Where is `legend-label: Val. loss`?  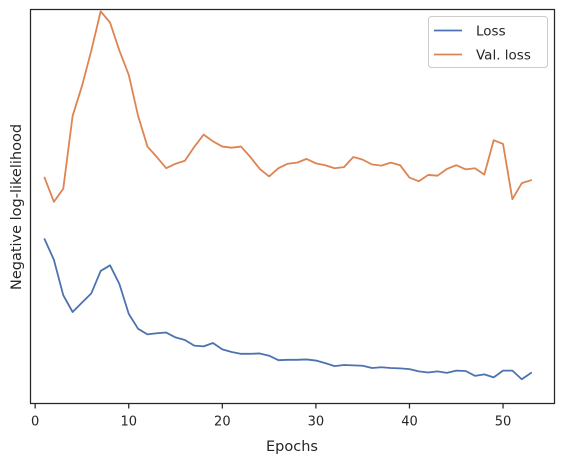 legend-label: Val. loss is located at coordinates (503, 56).